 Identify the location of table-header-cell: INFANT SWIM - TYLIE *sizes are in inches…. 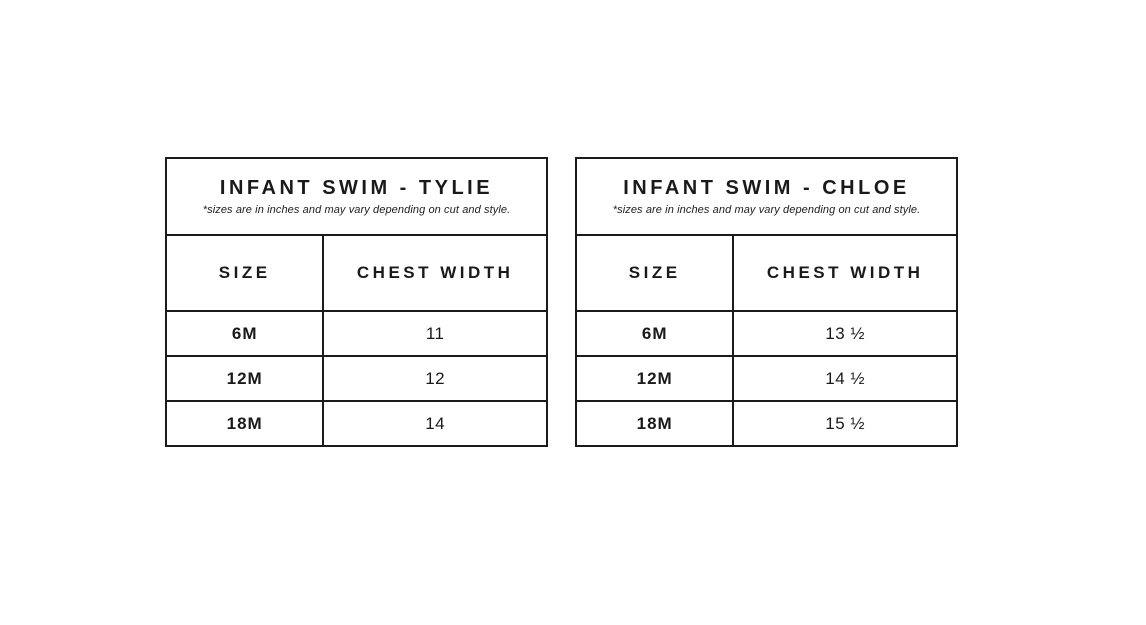
(356, 196).